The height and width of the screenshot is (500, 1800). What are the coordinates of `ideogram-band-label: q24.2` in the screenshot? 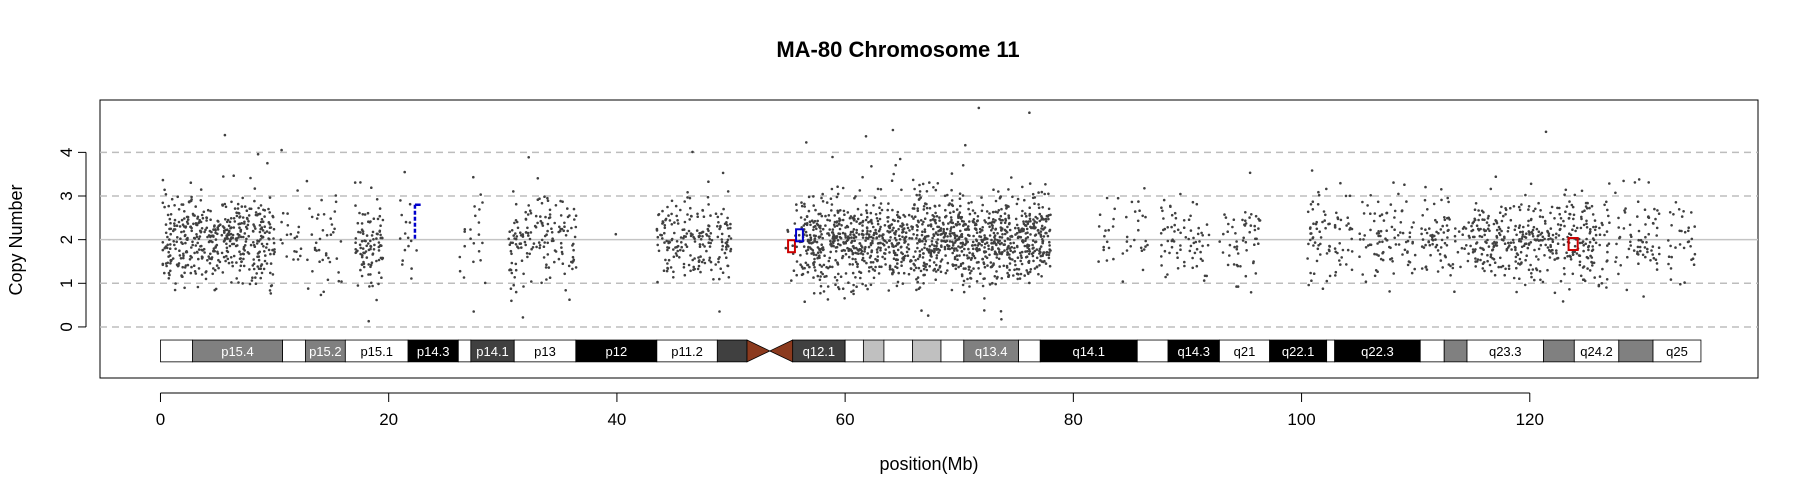 It's located at (1596, 351).